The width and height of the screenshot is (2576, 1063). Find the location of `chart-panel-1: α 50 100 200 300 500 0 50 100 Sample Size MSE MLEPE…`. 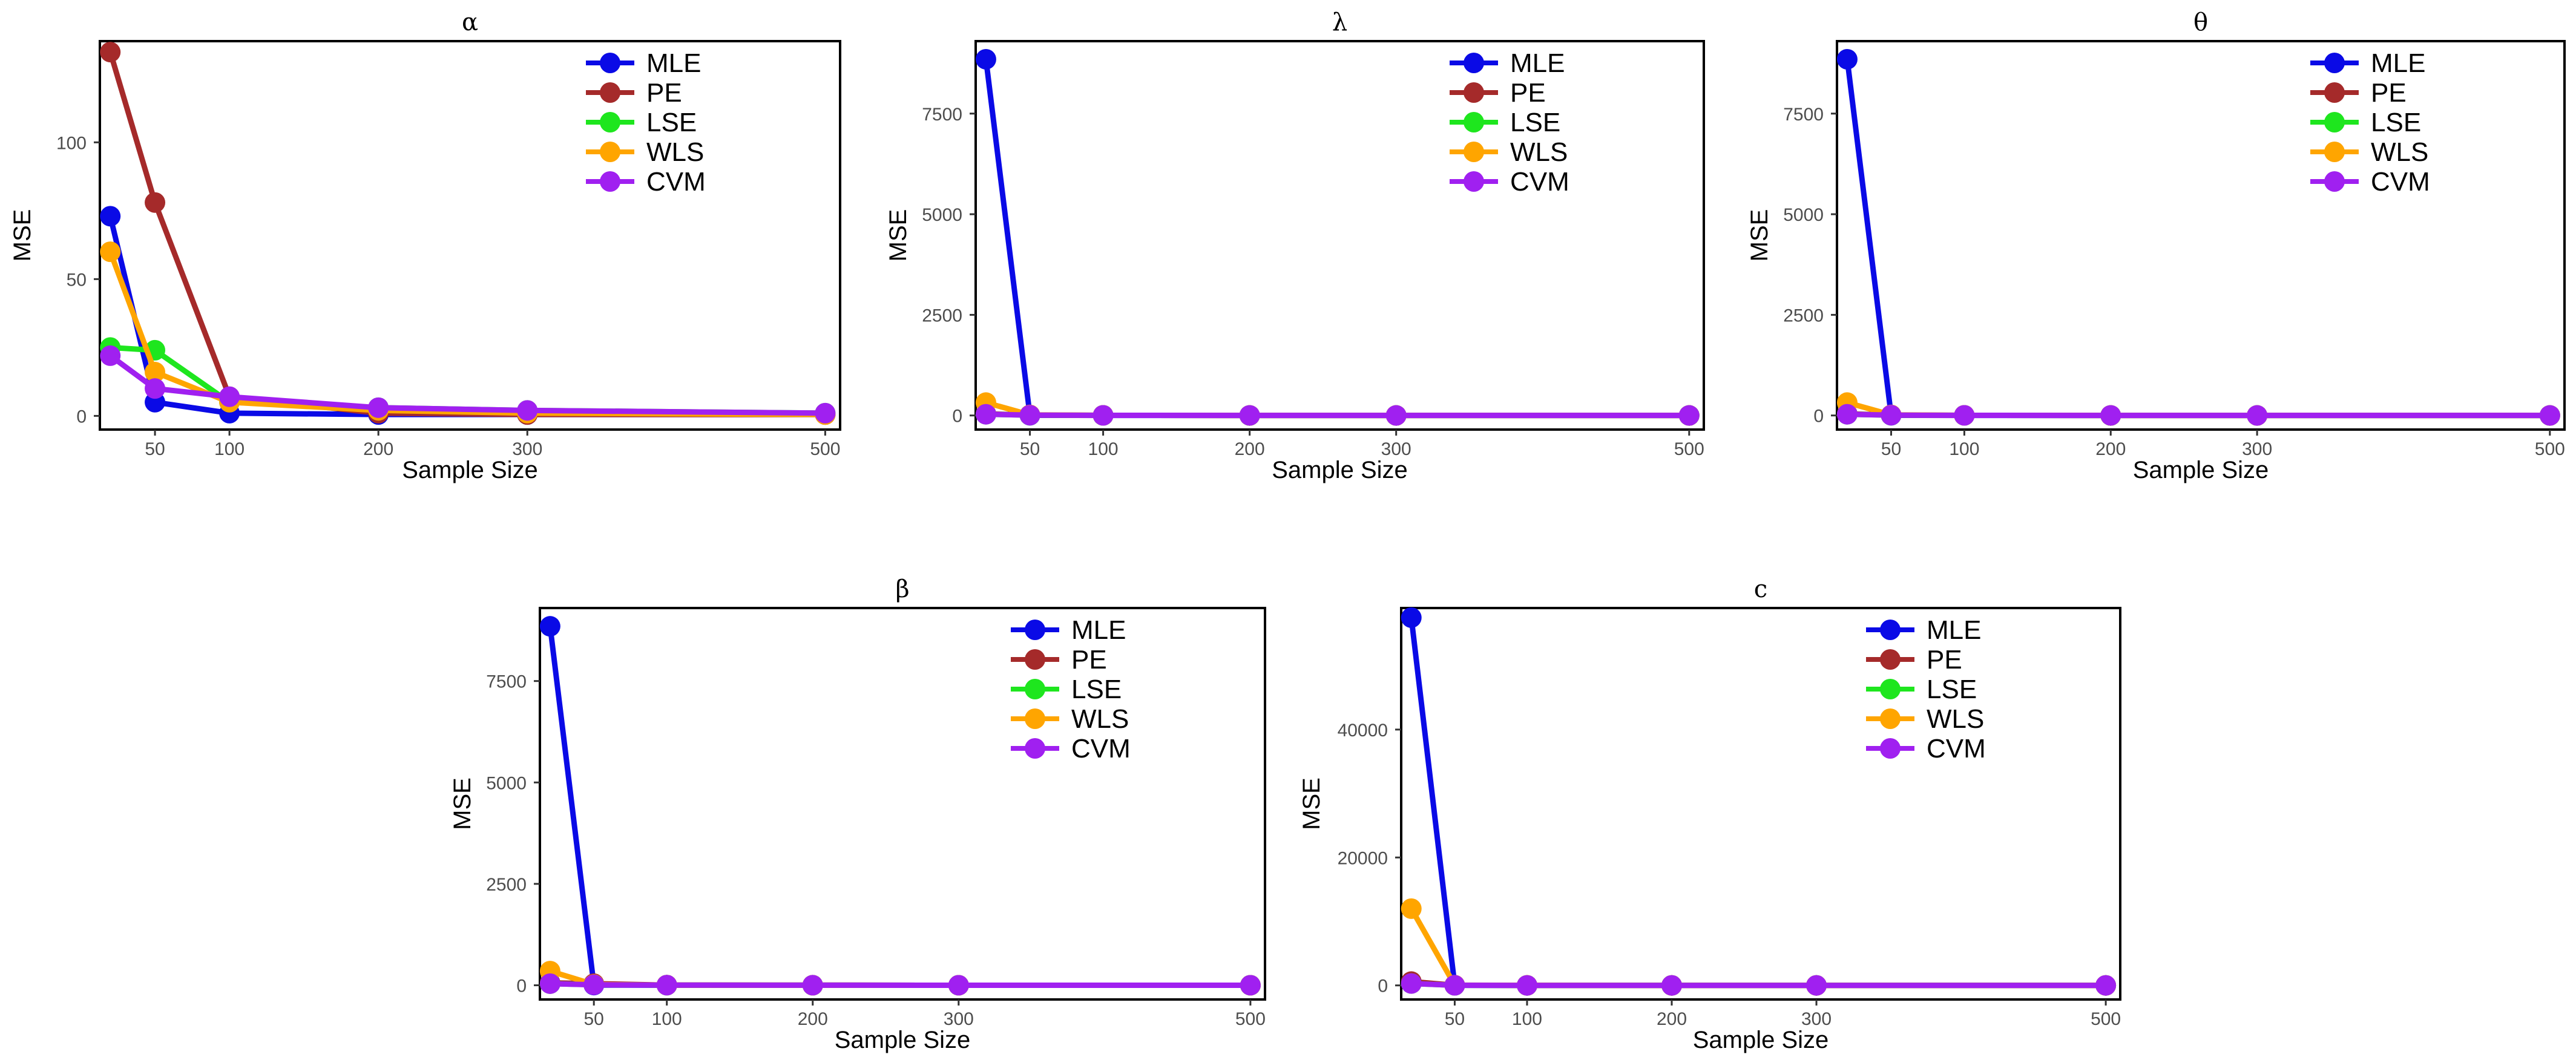

chart-panel-1: α 50 100 200 300 500 0 50 100 Sample Size MSE MLEPE… is located at coordinates (425, 245).